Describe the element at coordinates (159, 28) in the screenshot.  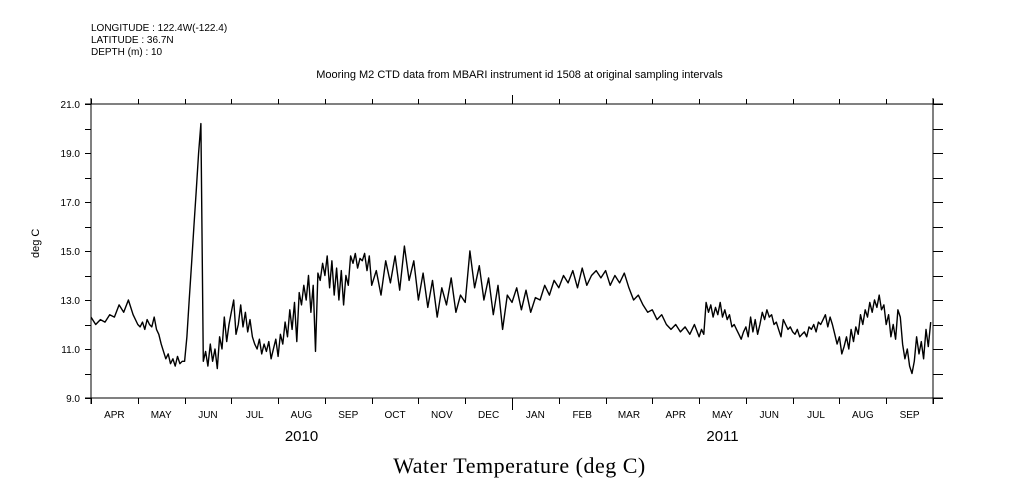
I see `longitude-label: LONGITUDE : 122.4W(-122.4)` at that location.